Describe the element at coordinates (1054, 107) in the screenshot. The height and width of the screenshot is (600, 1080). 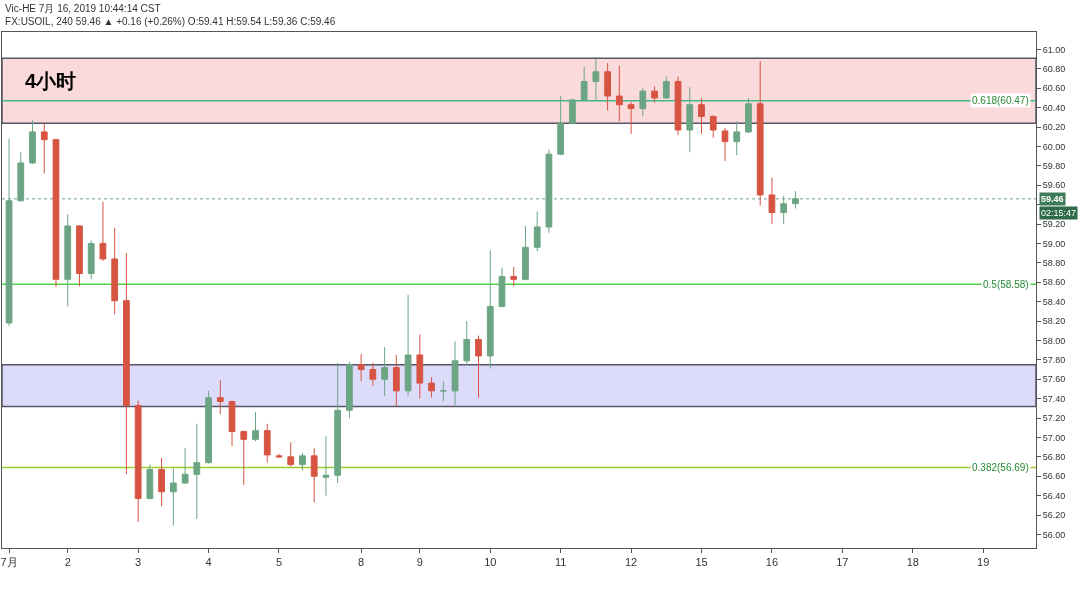
I see `y-tick-label: 60.40` at that location.